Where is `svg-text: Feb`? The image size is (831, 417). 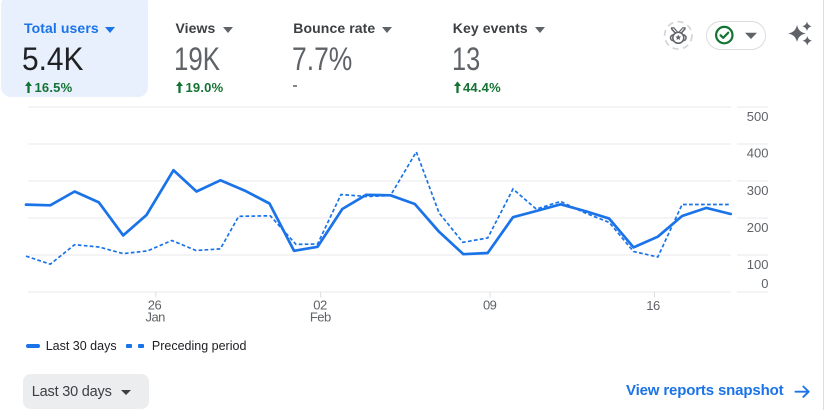
svg-text: Feb is located at coordinates (320, 316).